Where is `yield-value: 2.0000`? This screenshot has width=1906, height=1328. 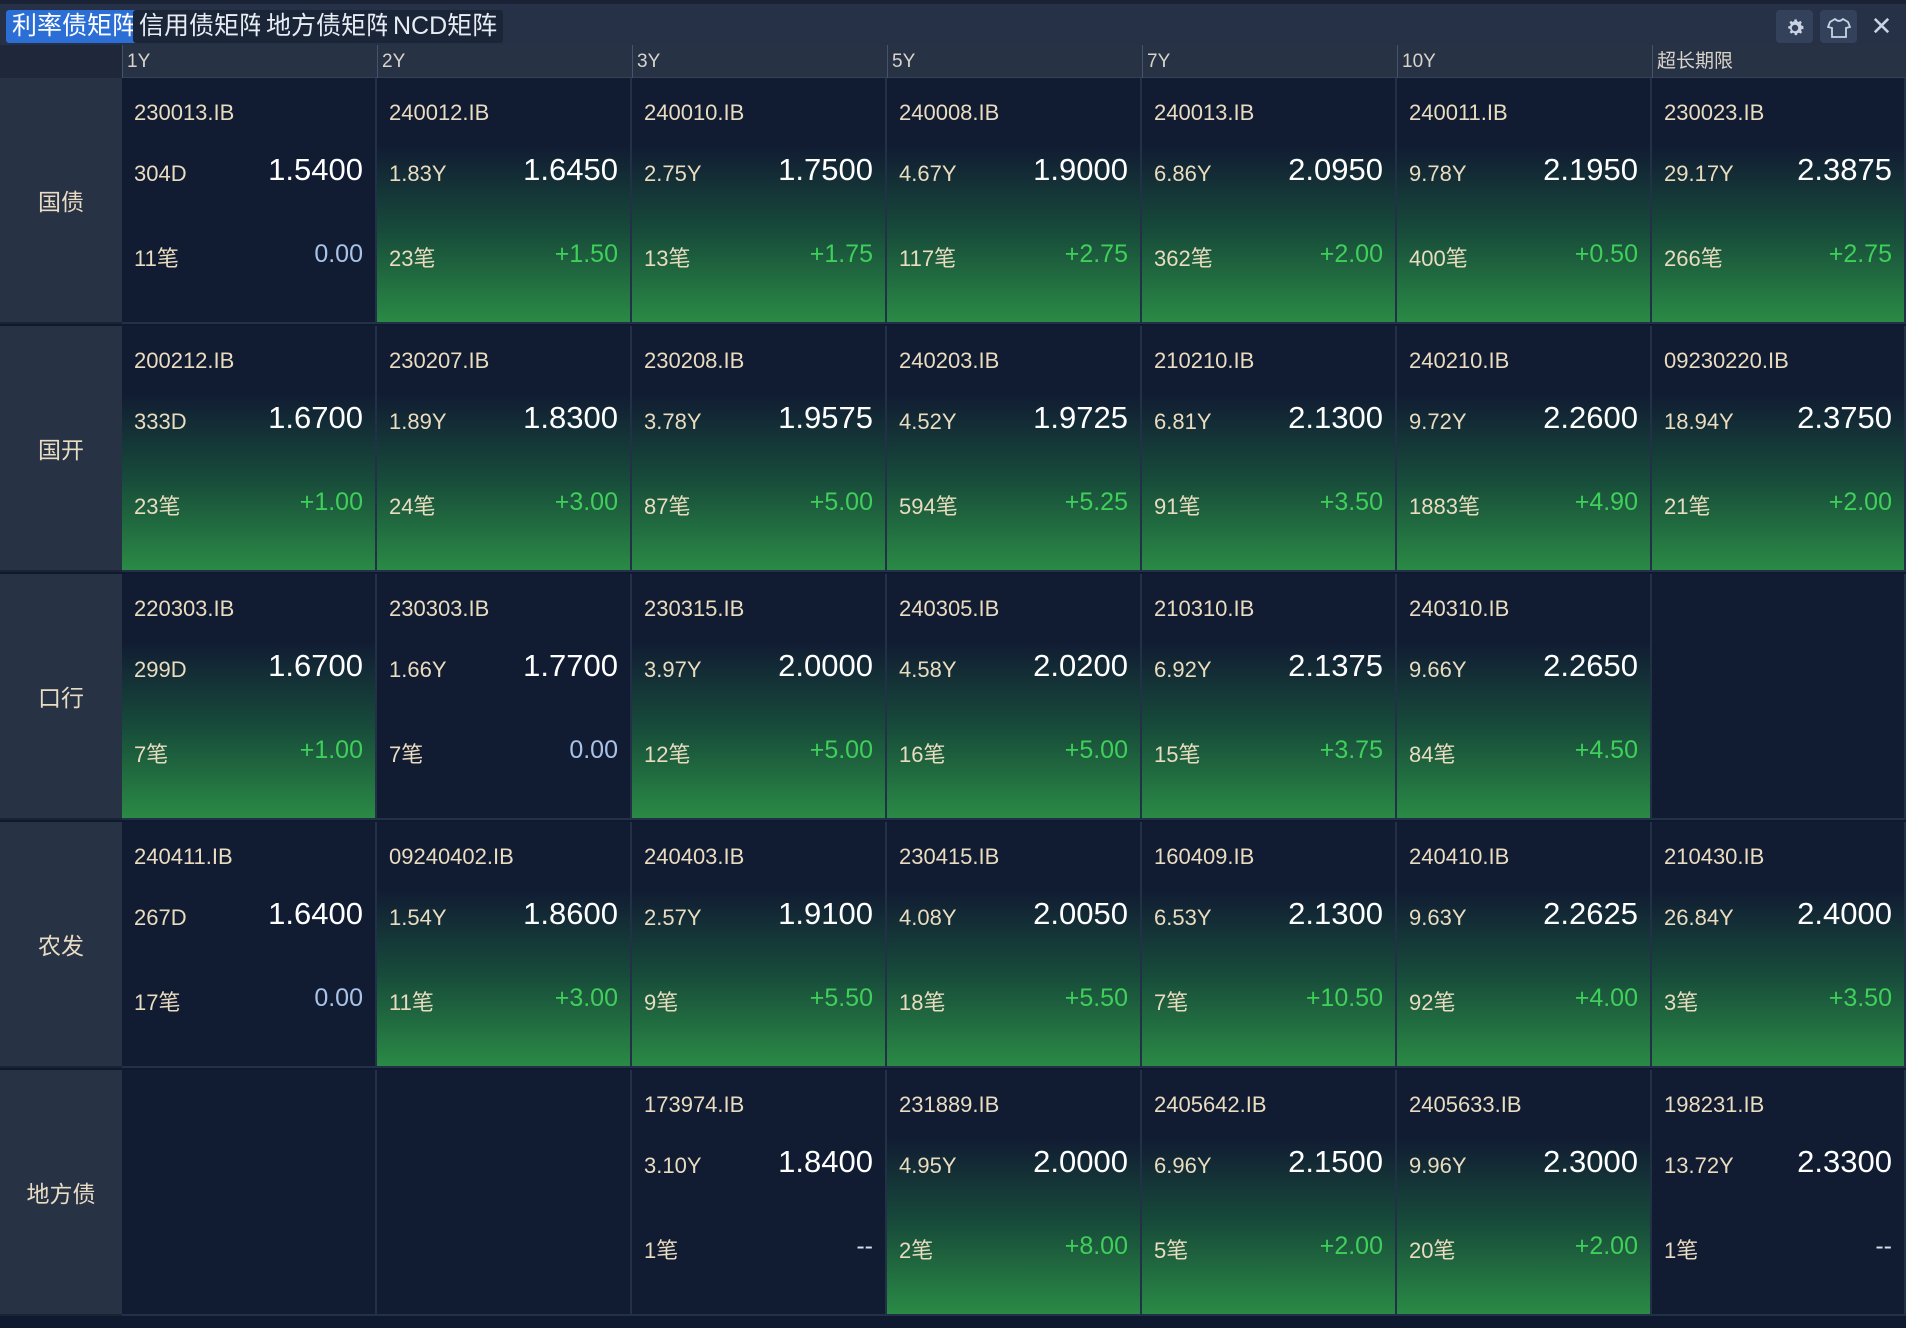 yield-value: 2.0000 is located at coordinates (1080, 1161).